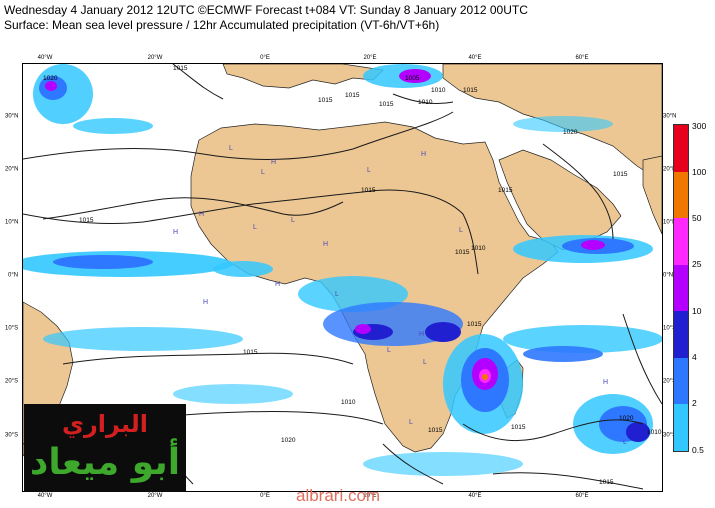  Describe the element at coordinates (694, 403) in the screenshot. I see `colorbar-label: 2` at that location.